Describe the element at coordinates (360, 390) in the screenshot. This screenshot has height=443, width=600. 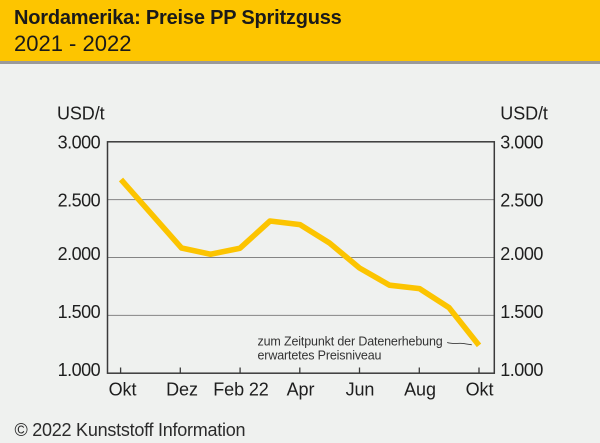
I see `svg-text: Jun` at that location.